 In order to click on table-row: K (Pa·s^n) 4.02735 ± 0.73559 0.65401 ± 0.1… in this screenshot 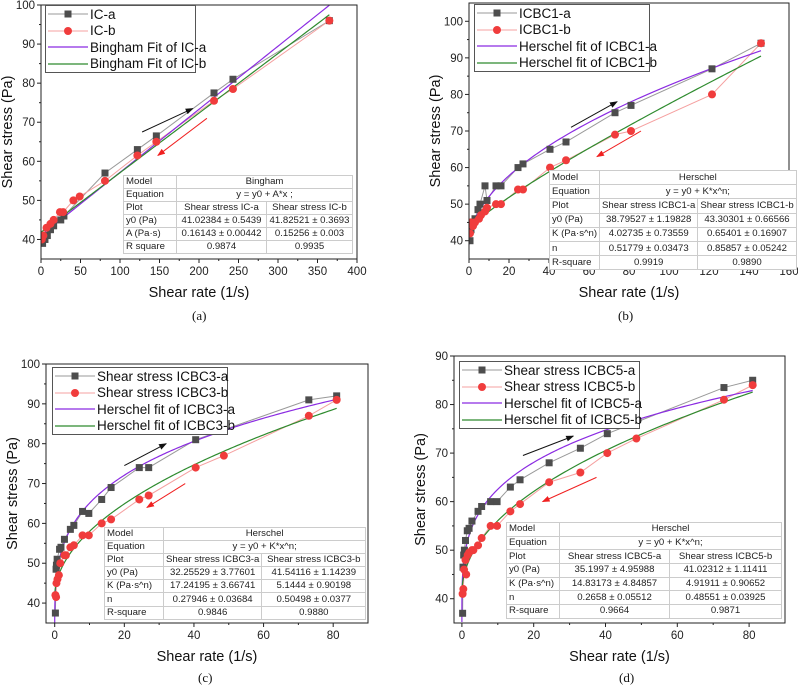, I will do `click(672, 234)`.